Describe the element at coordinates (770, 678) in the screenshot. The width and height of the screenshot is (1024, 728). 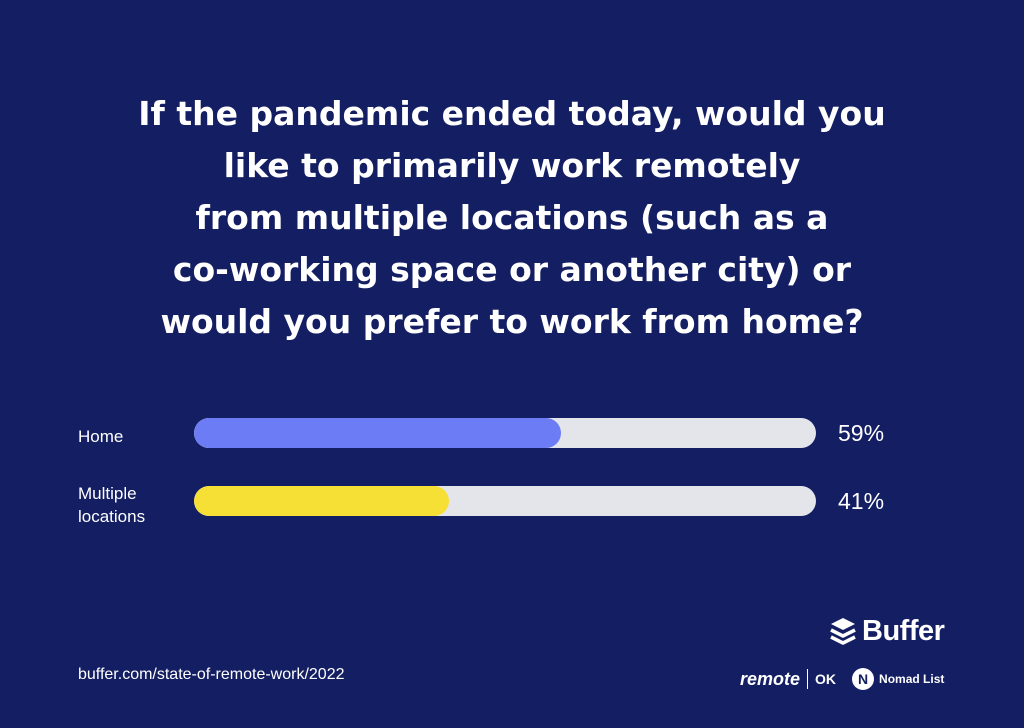
I see `remote-ok-logo-text: remote` at that location.